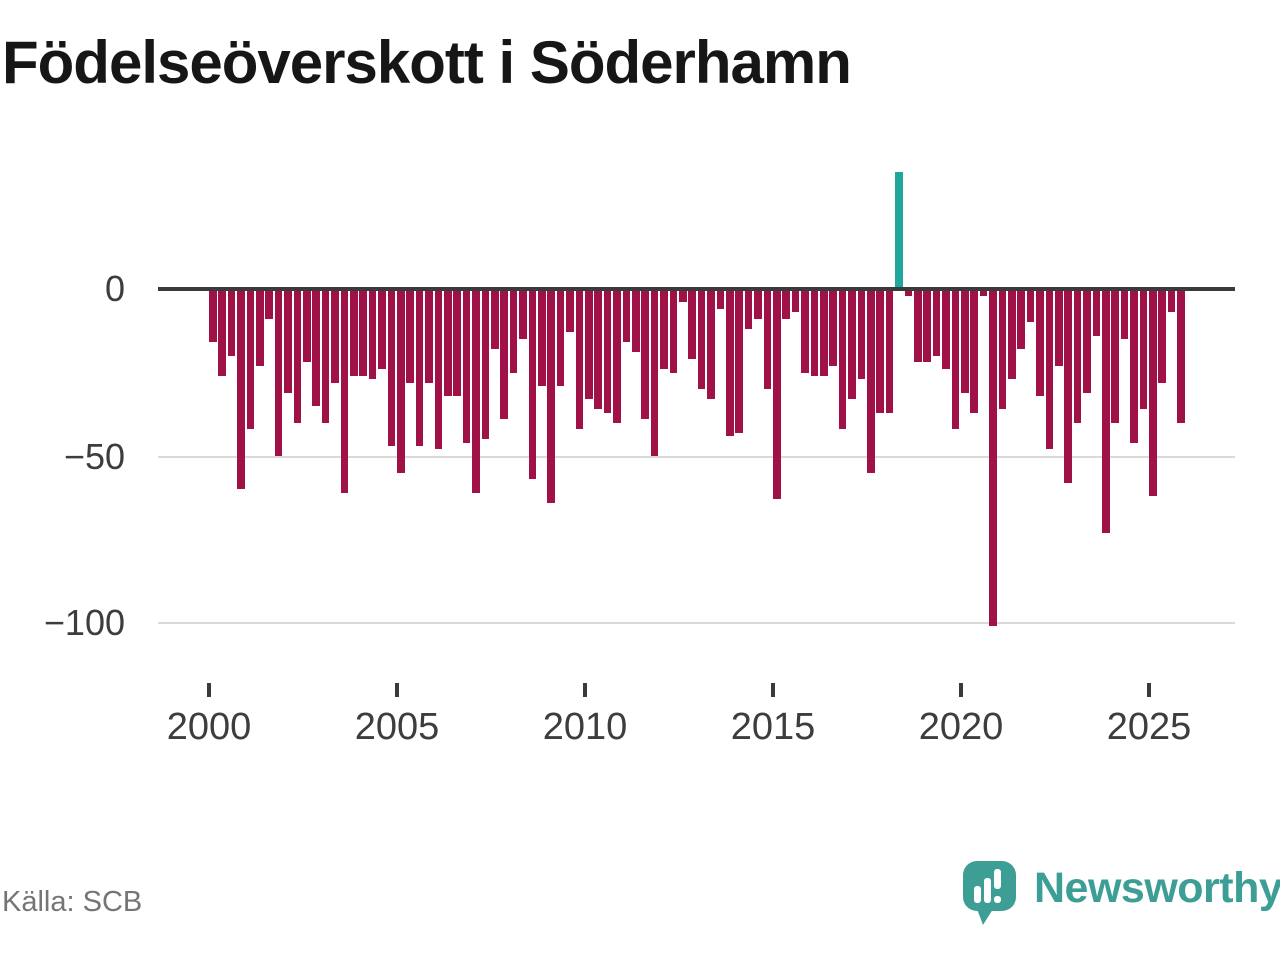 The height and width of the screenshot is (960, 1280). Describe the element at coordinates (997, 899) in the screenshot. I see `logo-exclamation-dot` at that location.